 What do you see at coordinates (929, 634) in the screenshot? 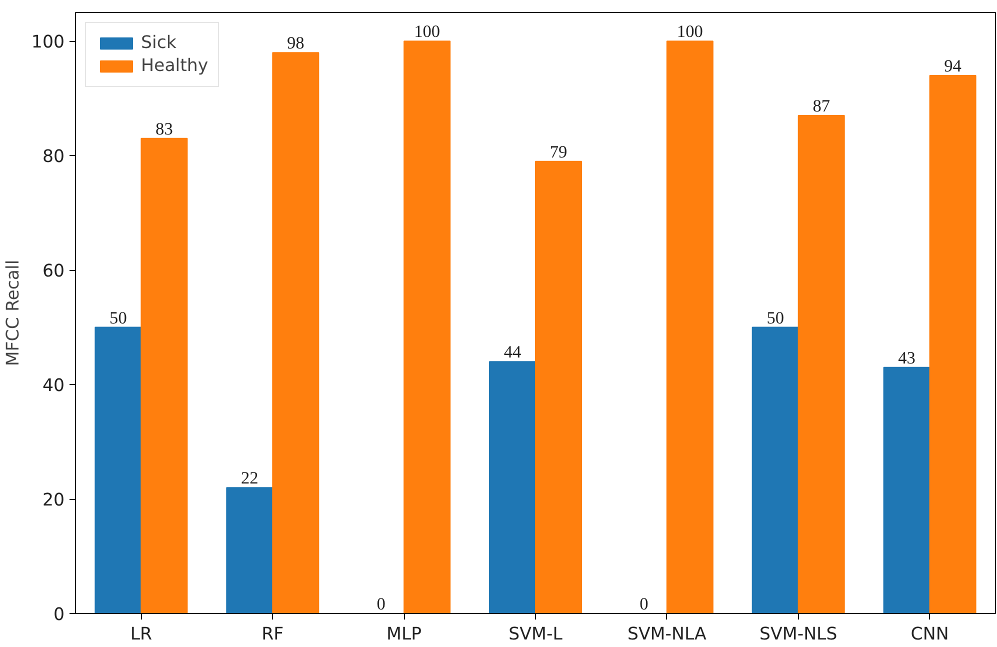
I see `x-tick-label: CNN` at bounding box center [929, 634].